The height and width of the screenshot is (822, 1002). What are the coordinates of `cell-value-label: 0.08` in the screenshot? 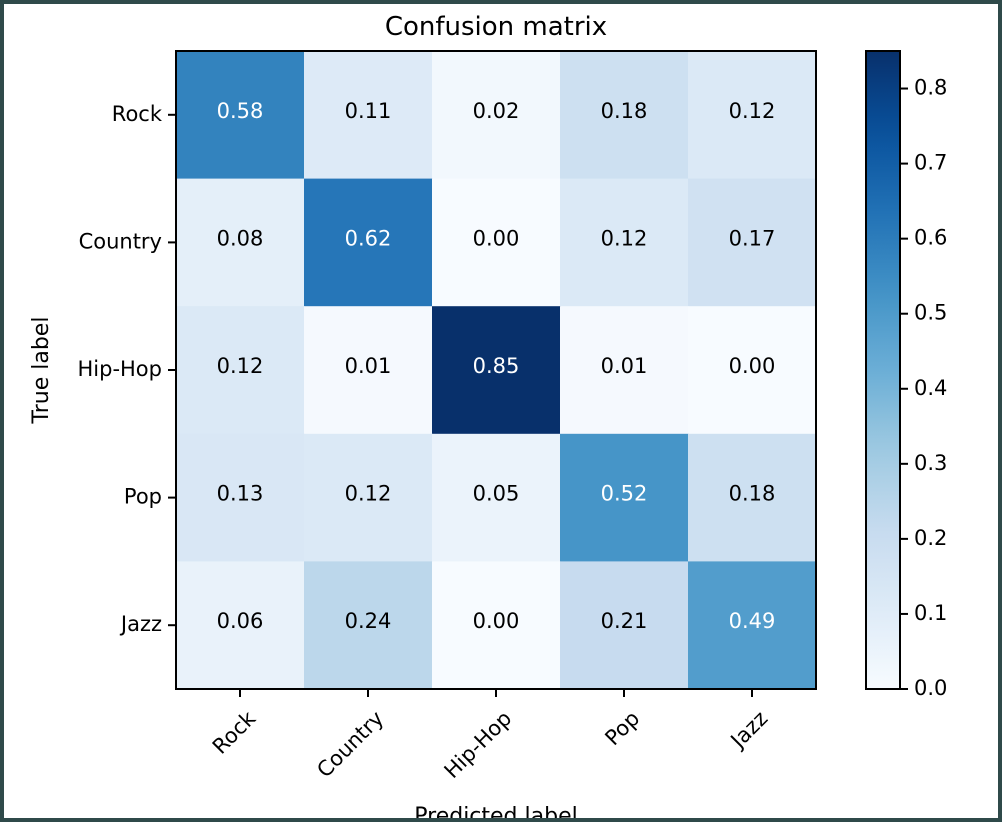 It's located at (240, 238).